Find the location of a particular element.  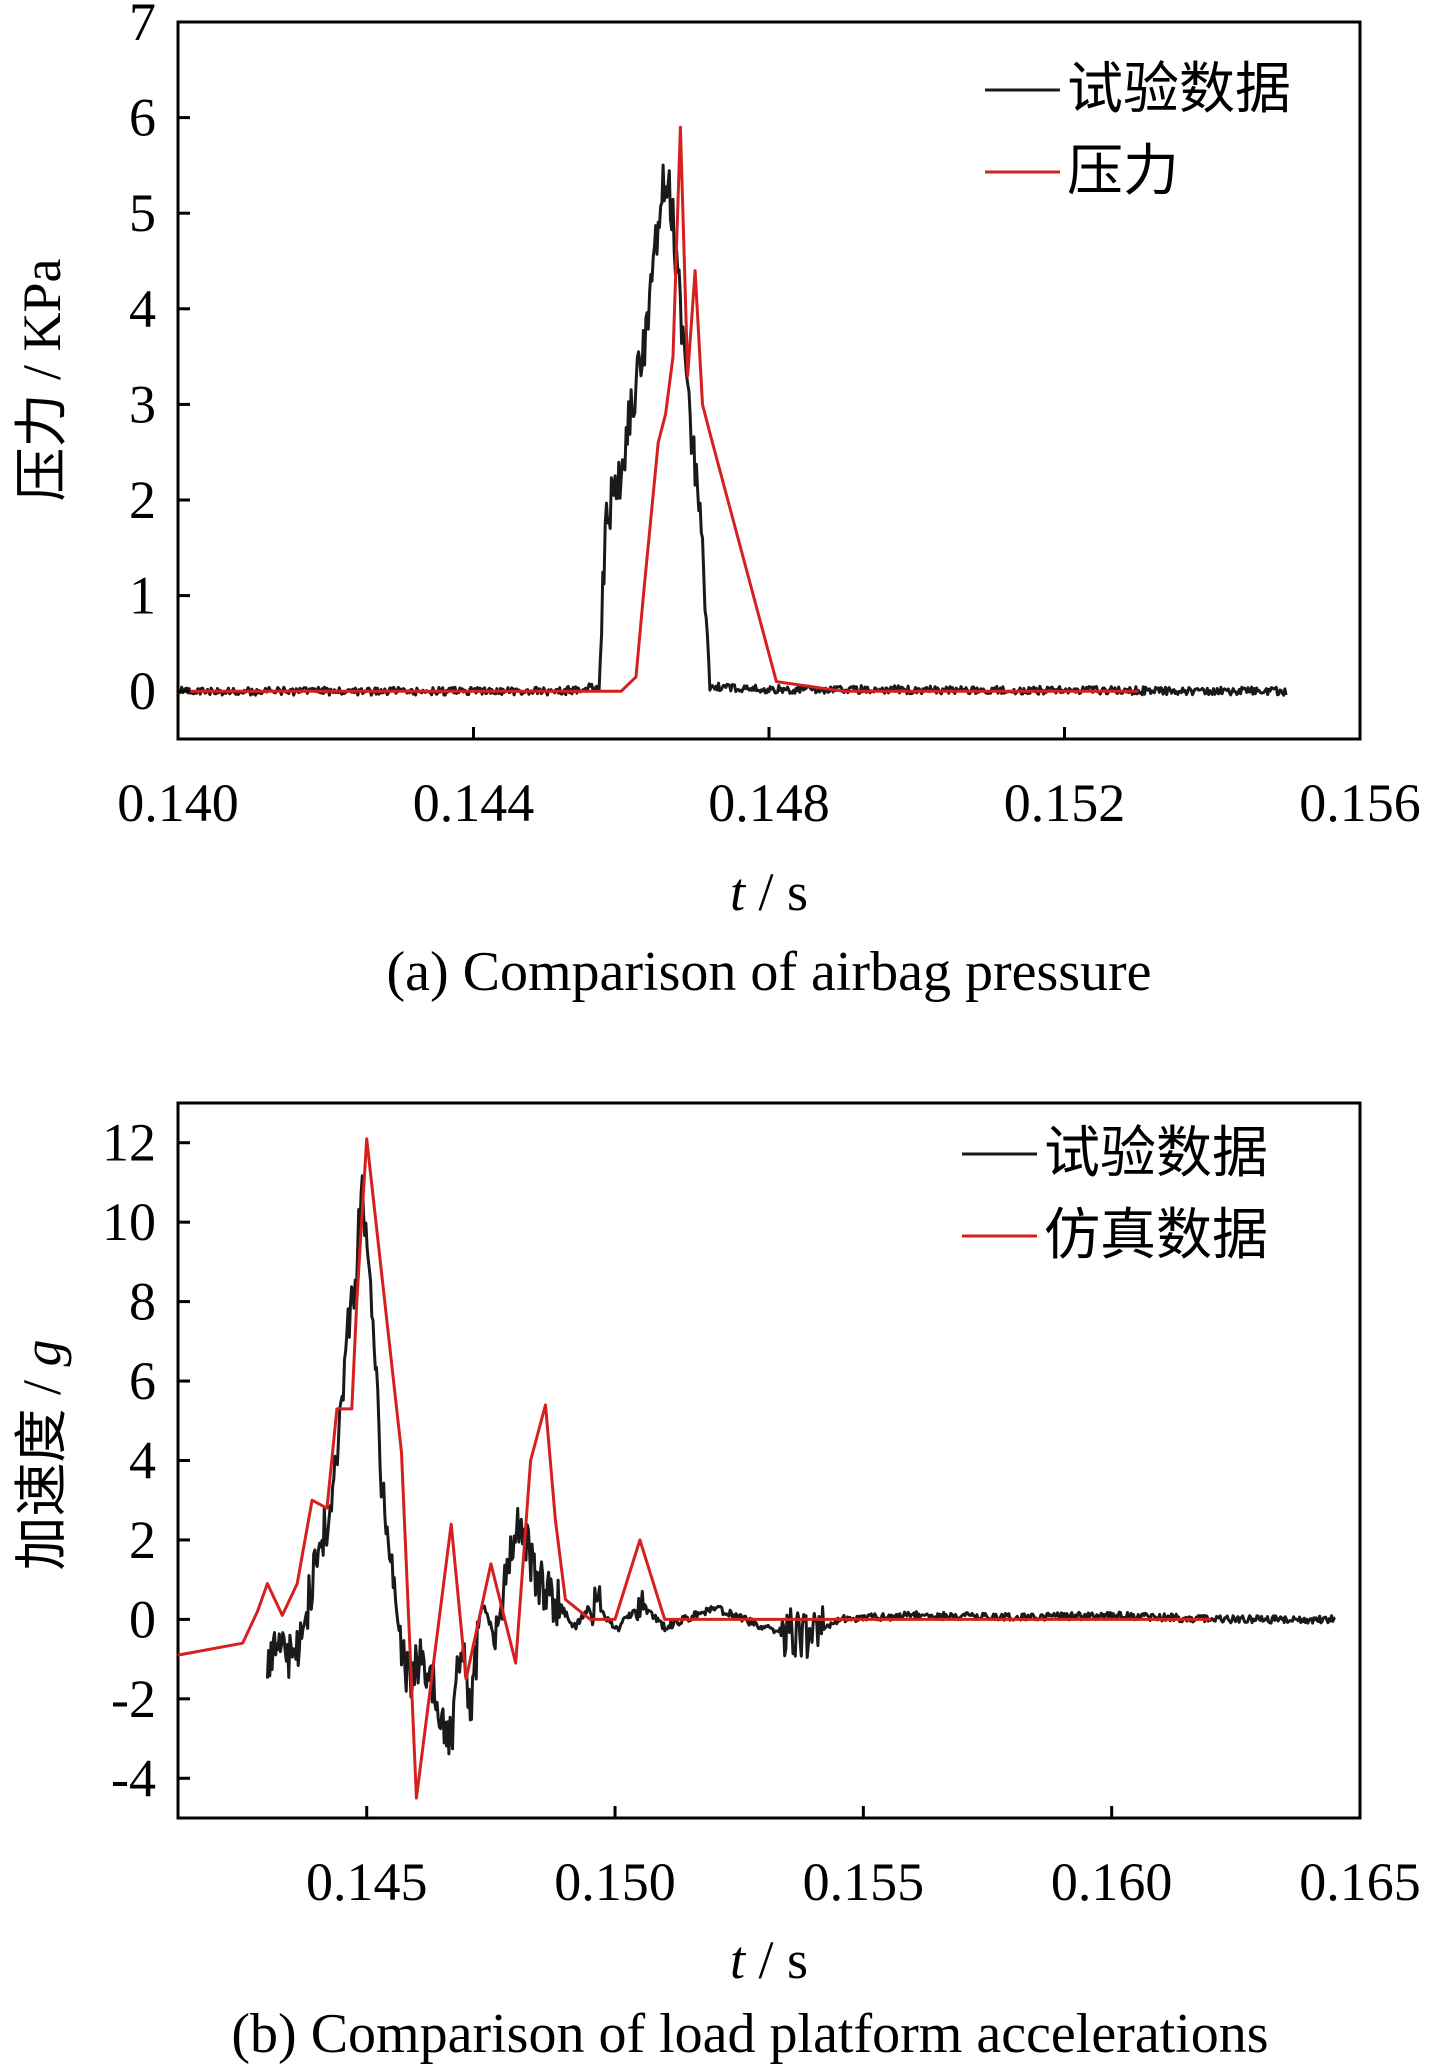

legend-label: 压力 is located at coordinates (1123, 172).